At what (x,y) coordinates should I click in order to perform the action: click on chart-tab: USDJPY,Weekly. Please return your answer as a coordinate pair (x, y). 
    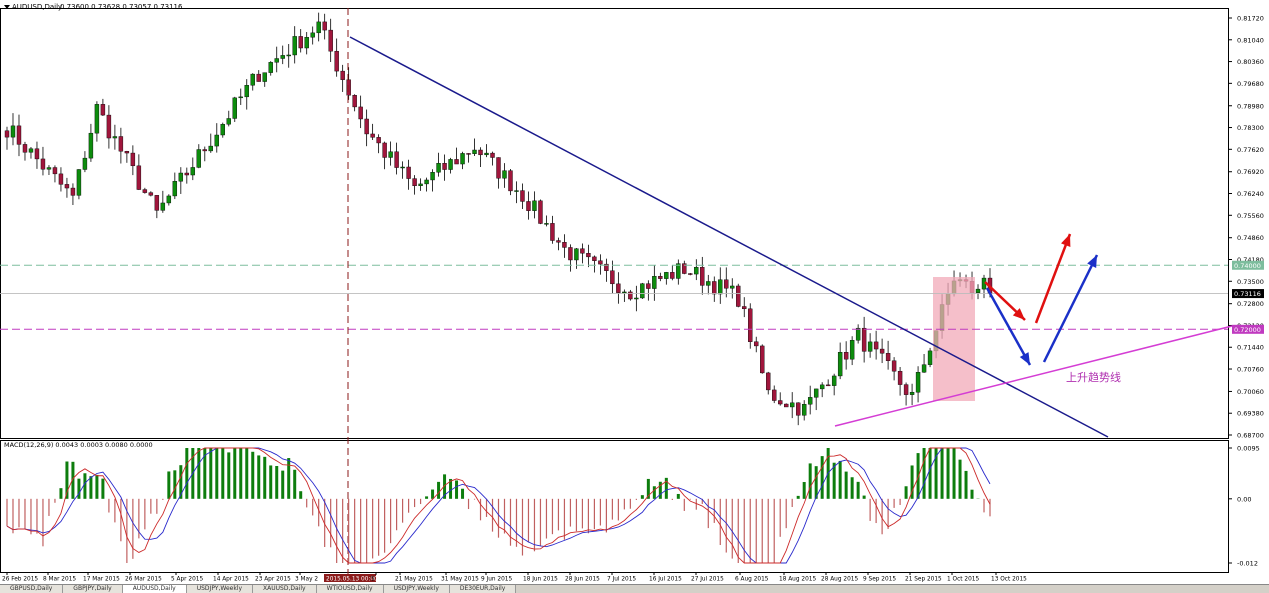
    Looking at the image, I should click on (416, 589).